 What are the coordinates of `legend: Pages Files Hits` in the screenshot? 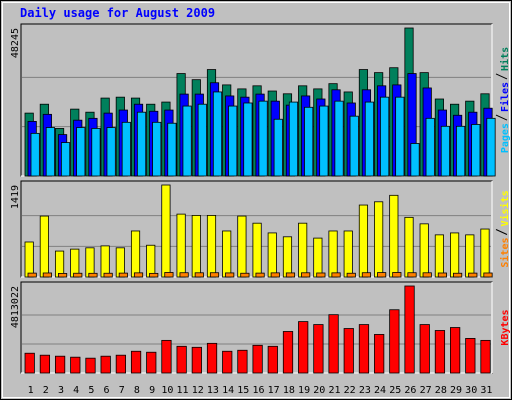 It's located at (503, 100).